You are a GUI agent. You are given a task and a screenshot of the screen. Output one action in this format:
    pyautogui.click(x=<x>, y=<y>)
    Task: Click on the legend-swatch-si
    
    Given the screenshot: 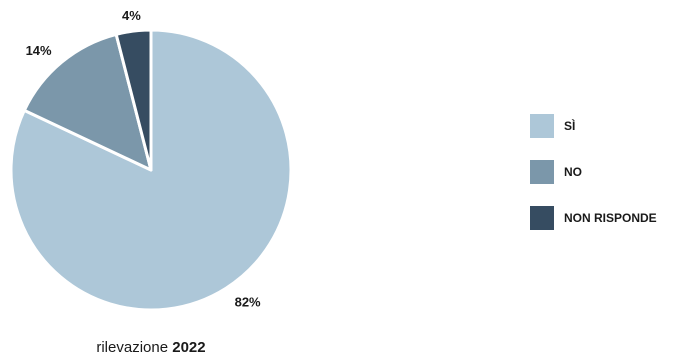 What is the action you would take?
    pyautogui.click(x=542, y=126)
    